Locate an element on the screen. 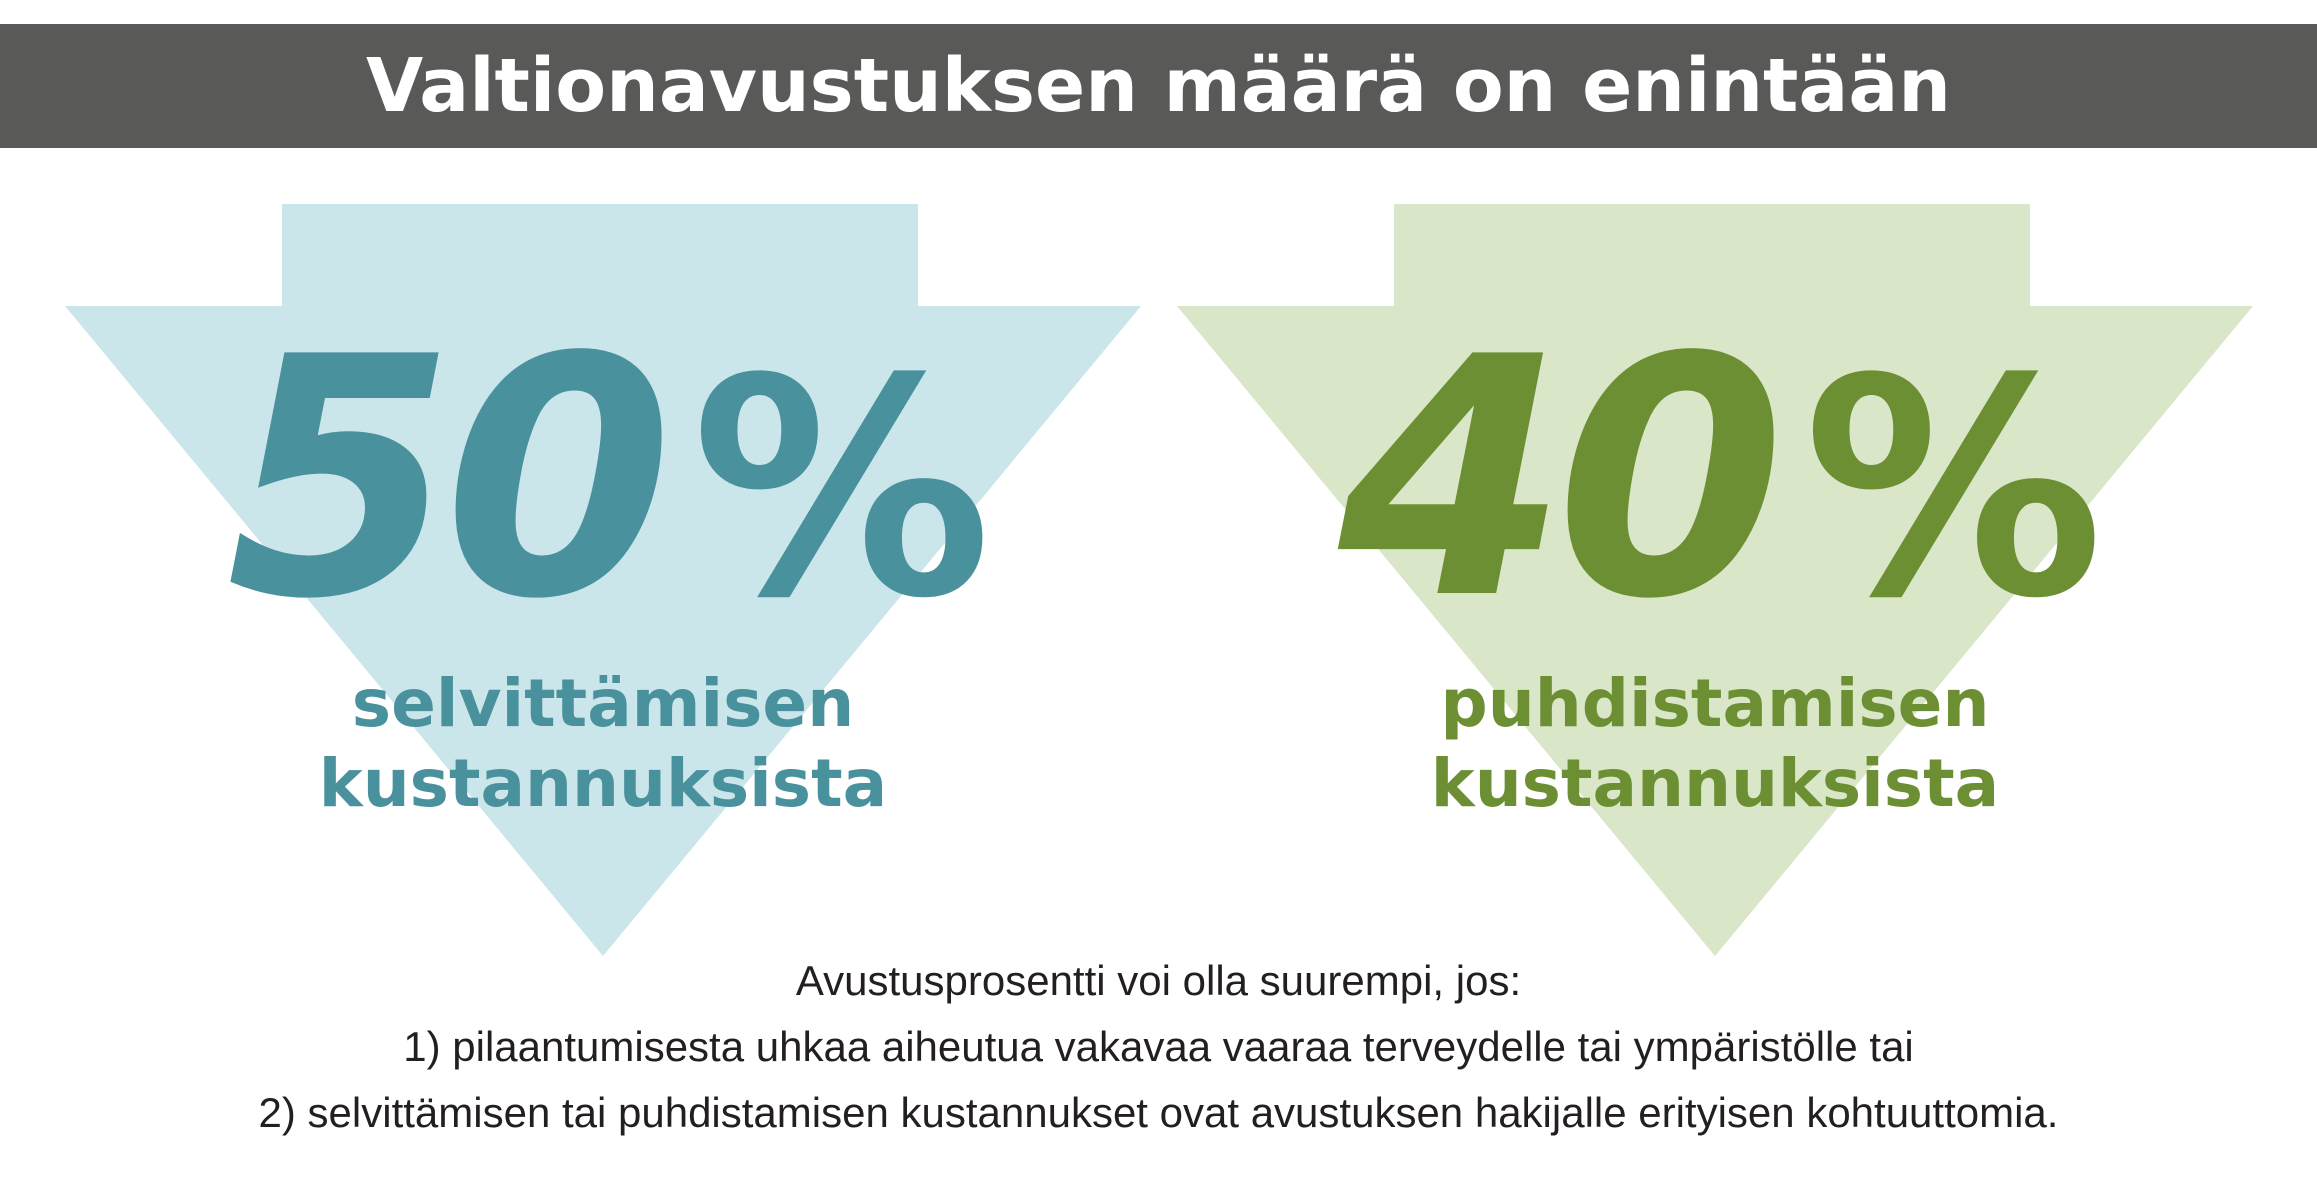  left-label-line2: kustannuksista is located at coordinates (603, 783).